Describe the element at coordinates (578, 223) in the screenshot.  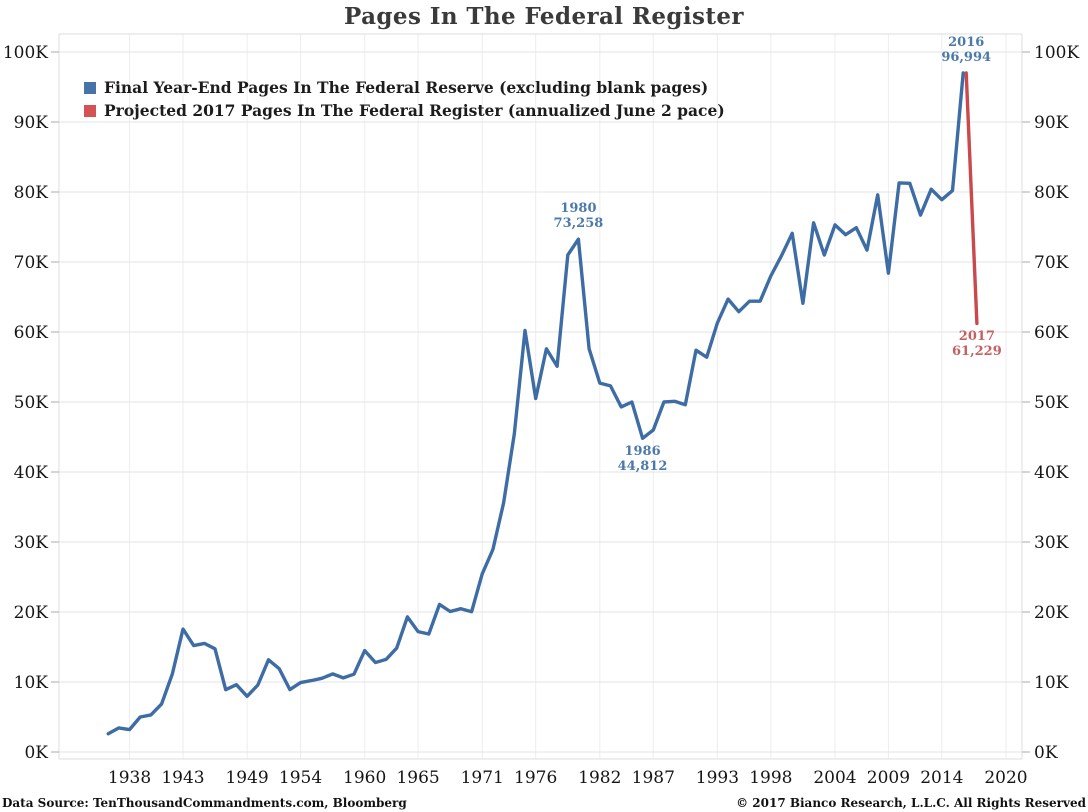
I see `annotation-value: 73,258` at that location.